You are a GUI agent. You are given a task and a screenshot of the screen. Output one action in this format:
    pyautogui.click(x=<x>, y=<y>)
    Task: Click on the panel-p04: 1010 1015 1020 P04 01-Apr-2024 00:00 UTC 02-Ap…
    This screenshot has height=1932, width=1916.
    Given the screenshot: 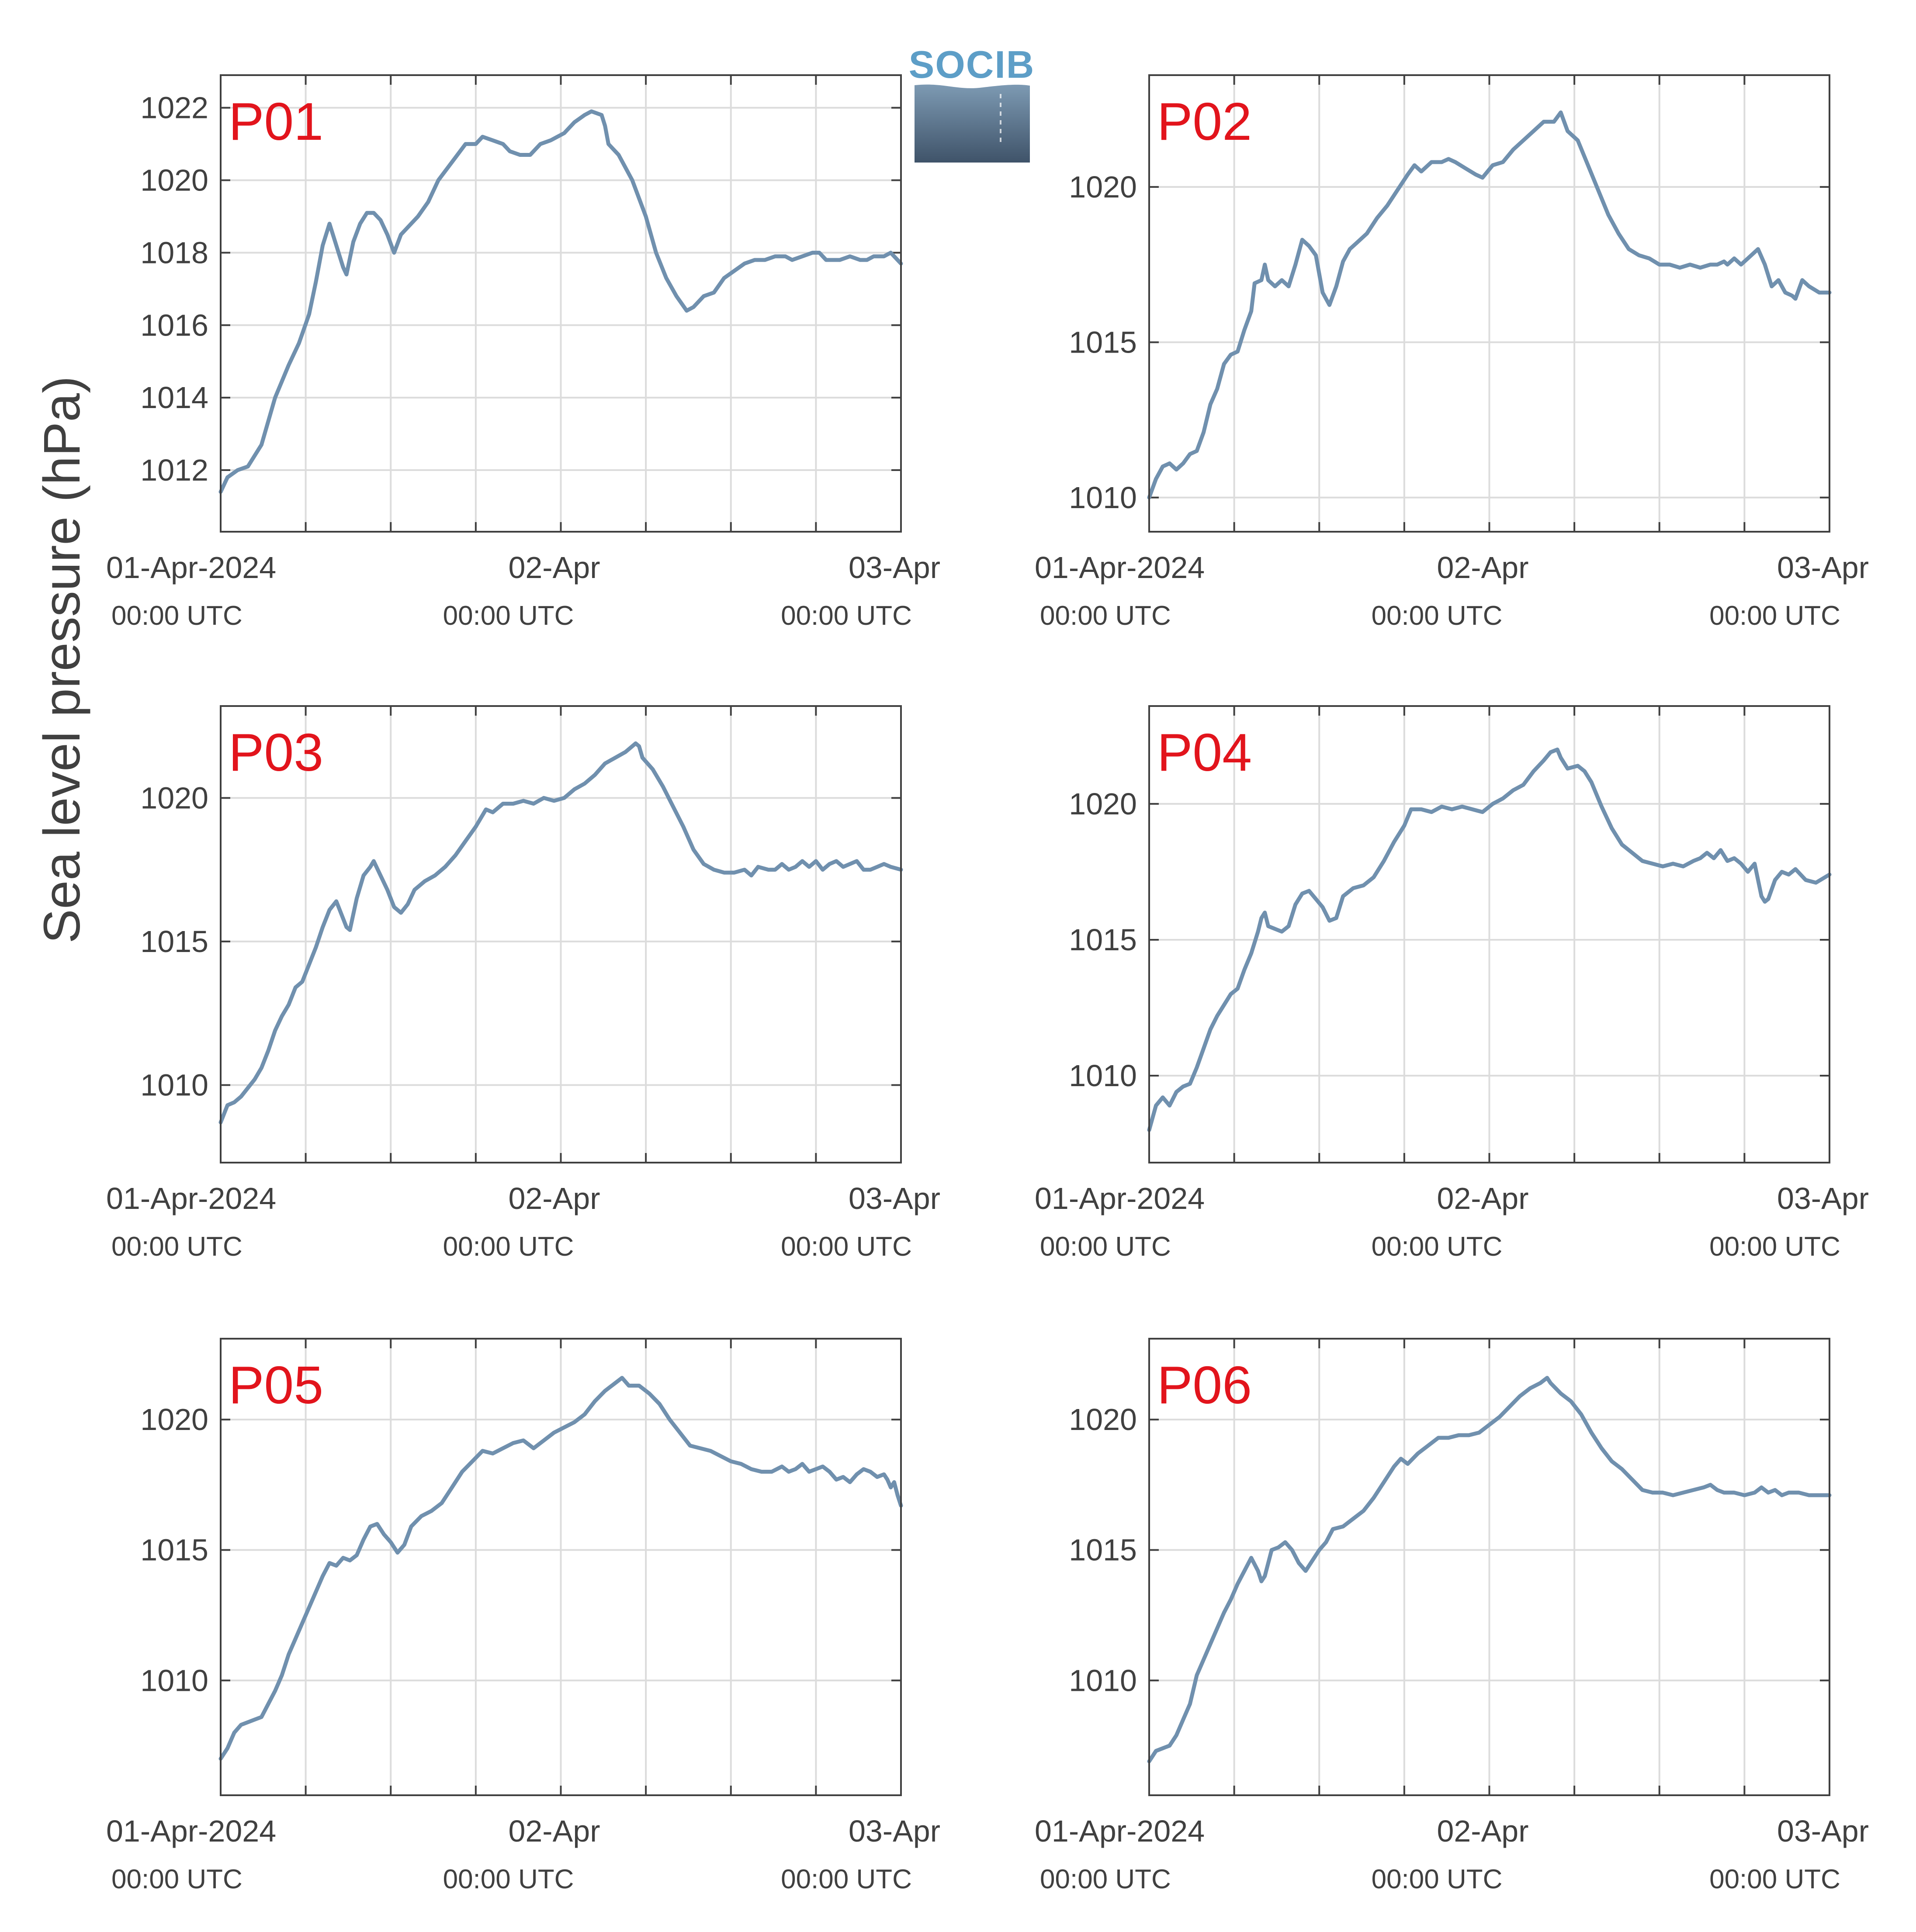 What is the action you would take?
    pyautogui.click(x=1452, y=983)
    